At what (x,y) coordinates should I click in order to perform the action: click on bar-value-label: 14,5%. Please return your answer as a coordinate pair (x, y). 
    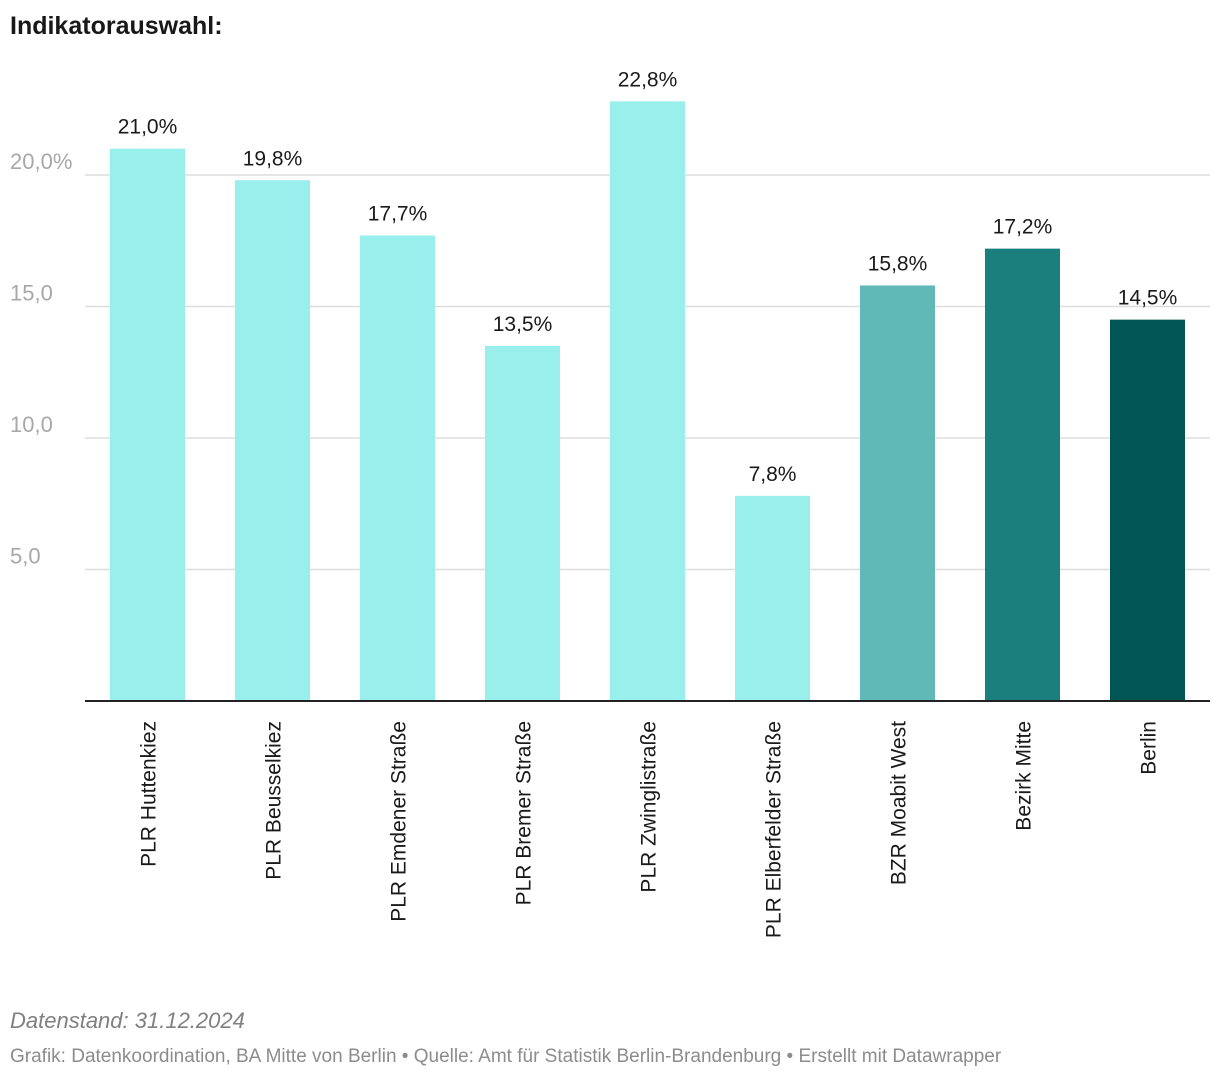
    Looking at the image, I should click on (1148, 298).